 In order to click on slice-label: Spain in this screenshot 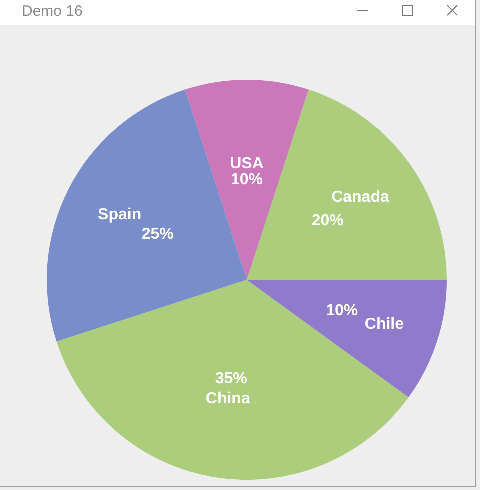, I will do `click(120, 215)`.